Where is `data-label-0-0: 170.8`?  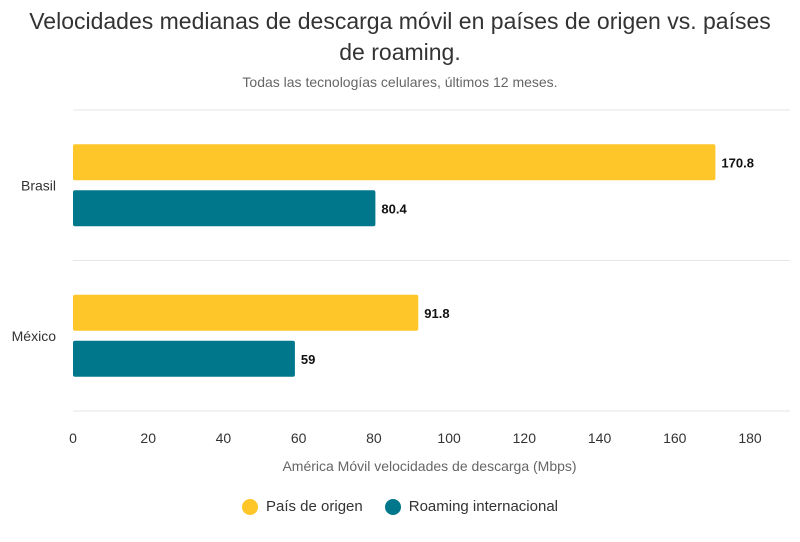 data-label-0-0: 170.8 is located at coordinates (737, 162).